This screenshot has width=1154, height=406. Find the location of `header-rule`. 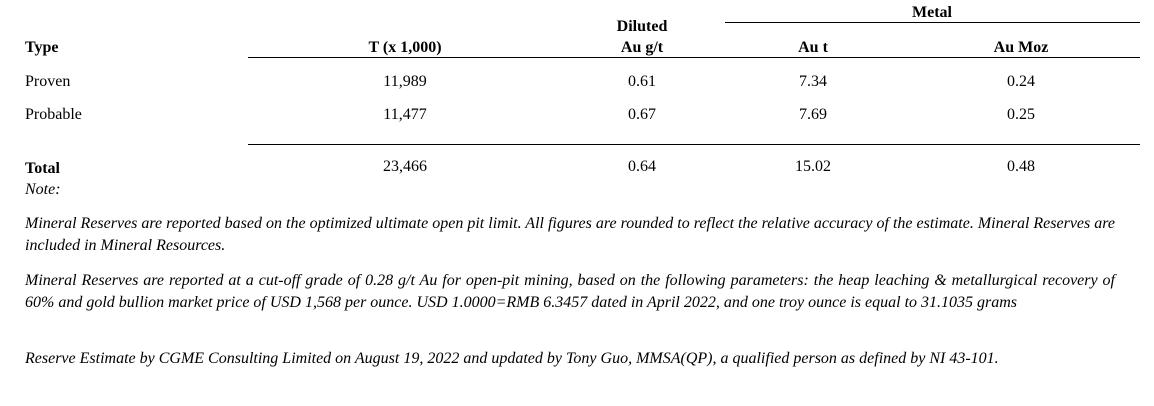

header-rule is located at coordinates (694, 57).